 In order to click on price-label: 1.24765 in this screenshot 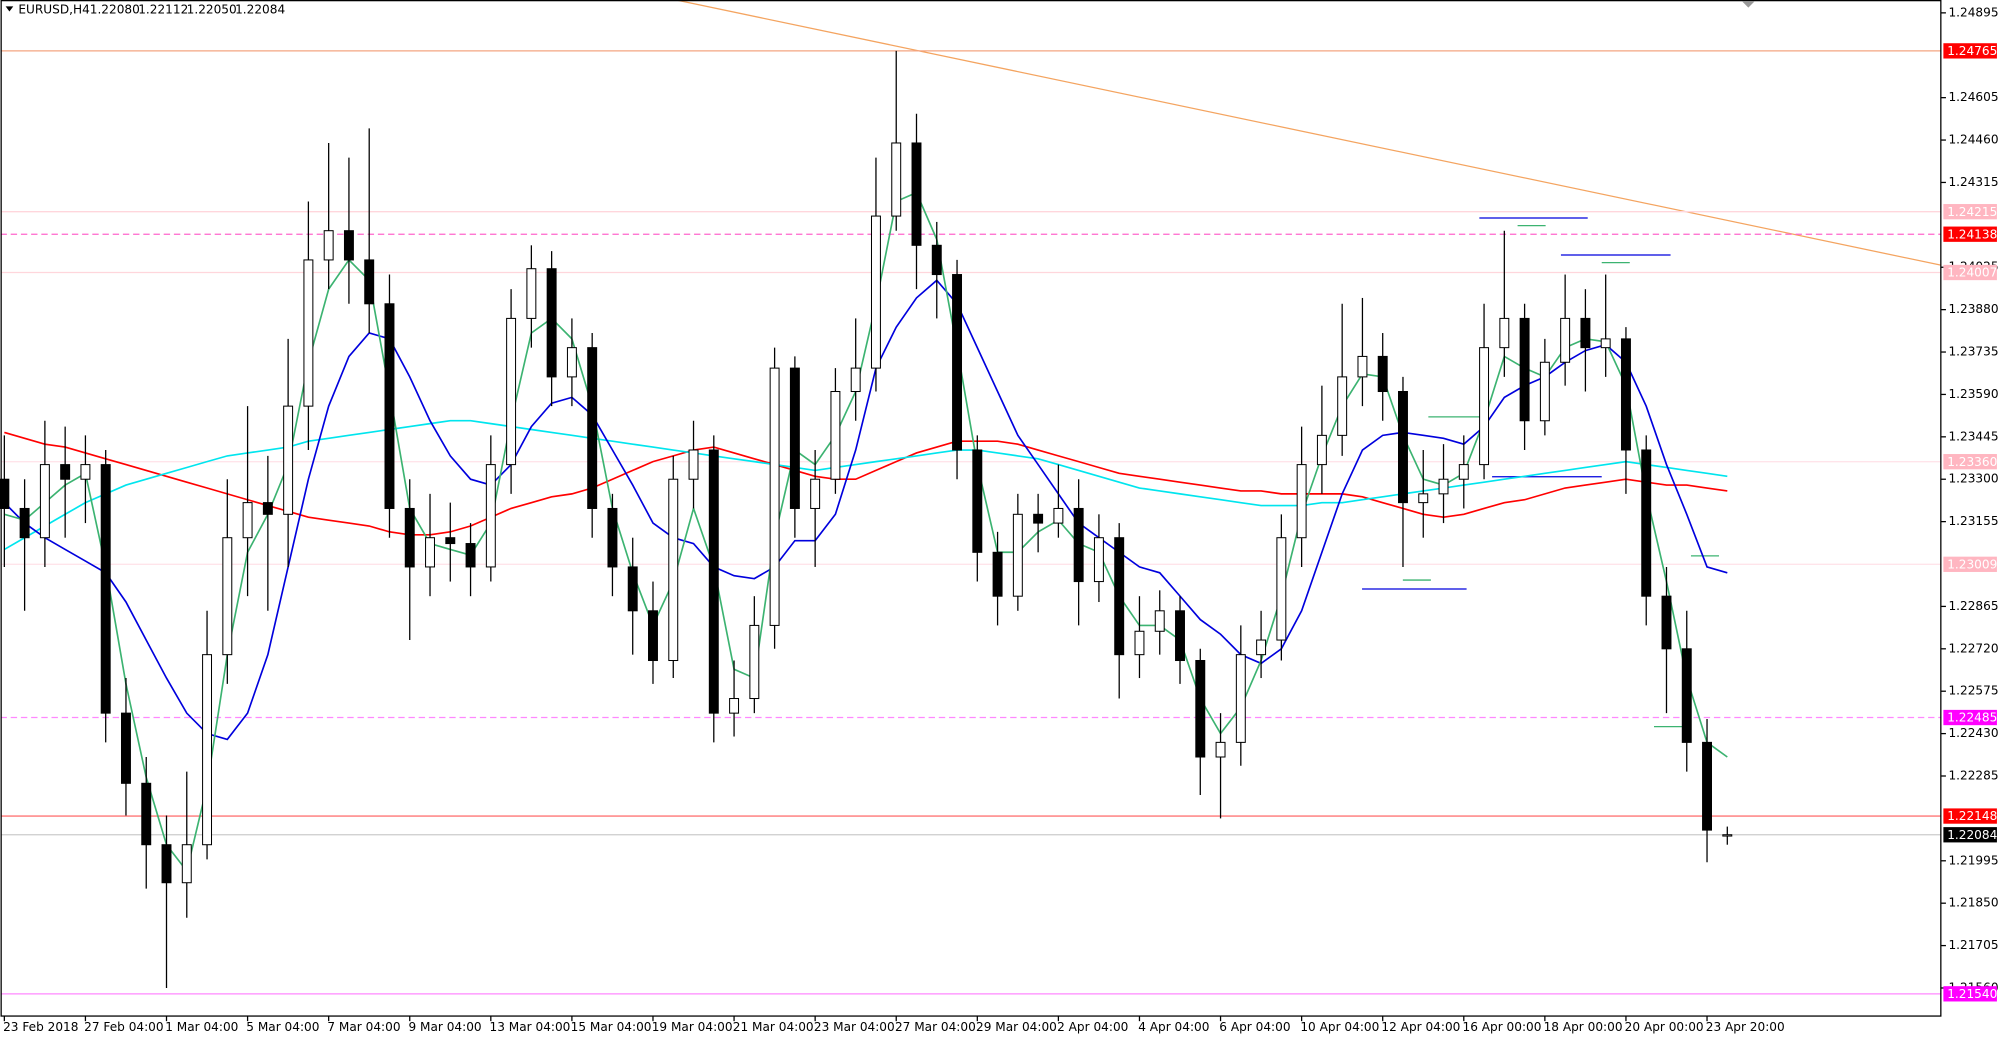, I will do `click(1972, 51)`.